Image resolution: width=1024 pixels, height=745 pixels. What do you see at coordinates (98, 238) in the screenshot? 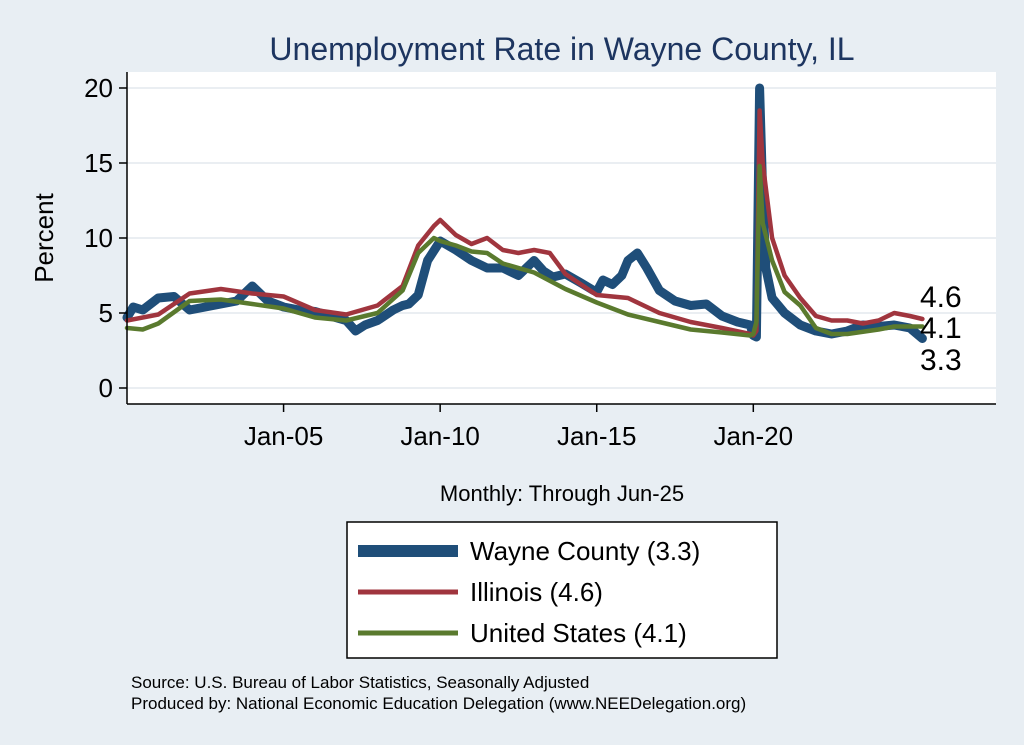
I see `y-tick-label: 10` at bounding box center [98, 238].